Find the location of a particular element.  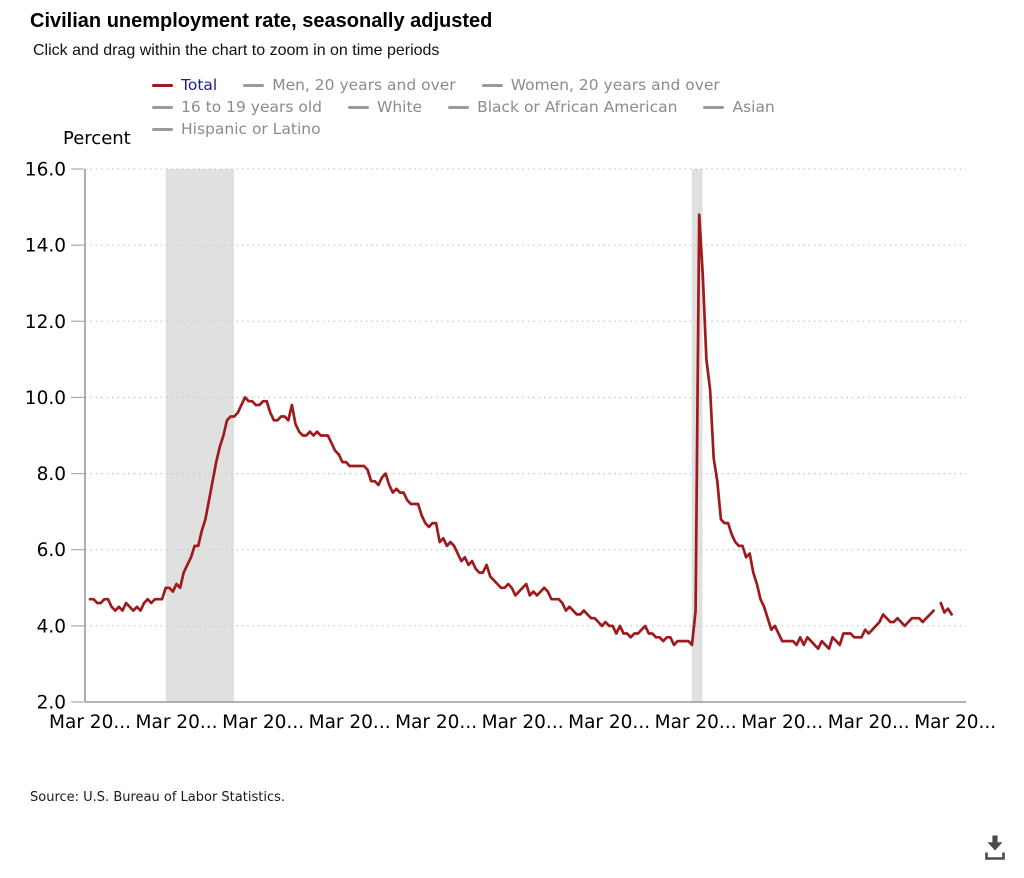

y-axis-title: Percent is located at coordinates (97, 138).